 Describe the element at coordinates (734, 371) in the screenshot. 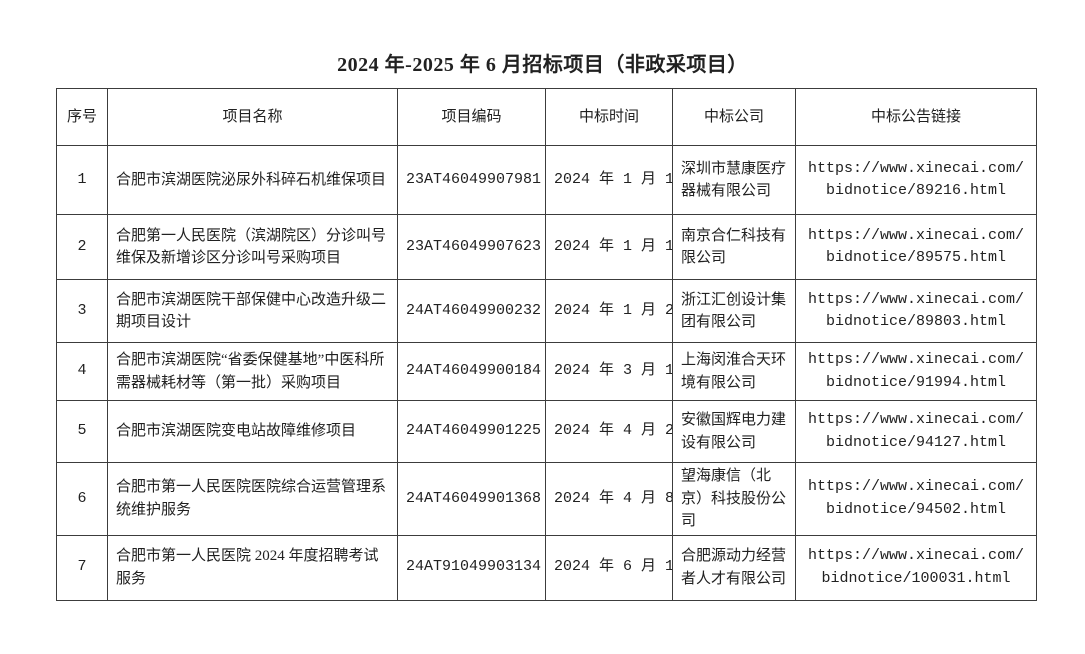

I see `bid-company: 上海闵淮合天环境有限公司` at that location.